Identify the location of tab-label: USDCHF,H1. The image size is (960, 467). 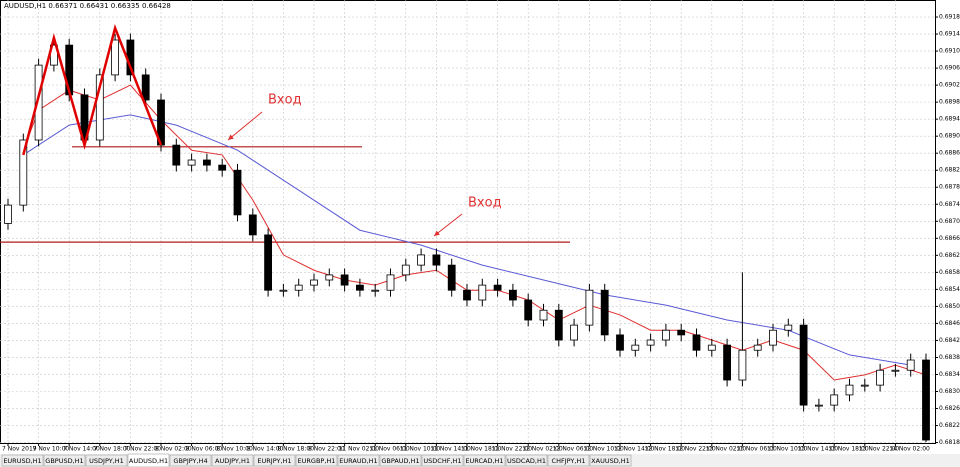
(442, 461).